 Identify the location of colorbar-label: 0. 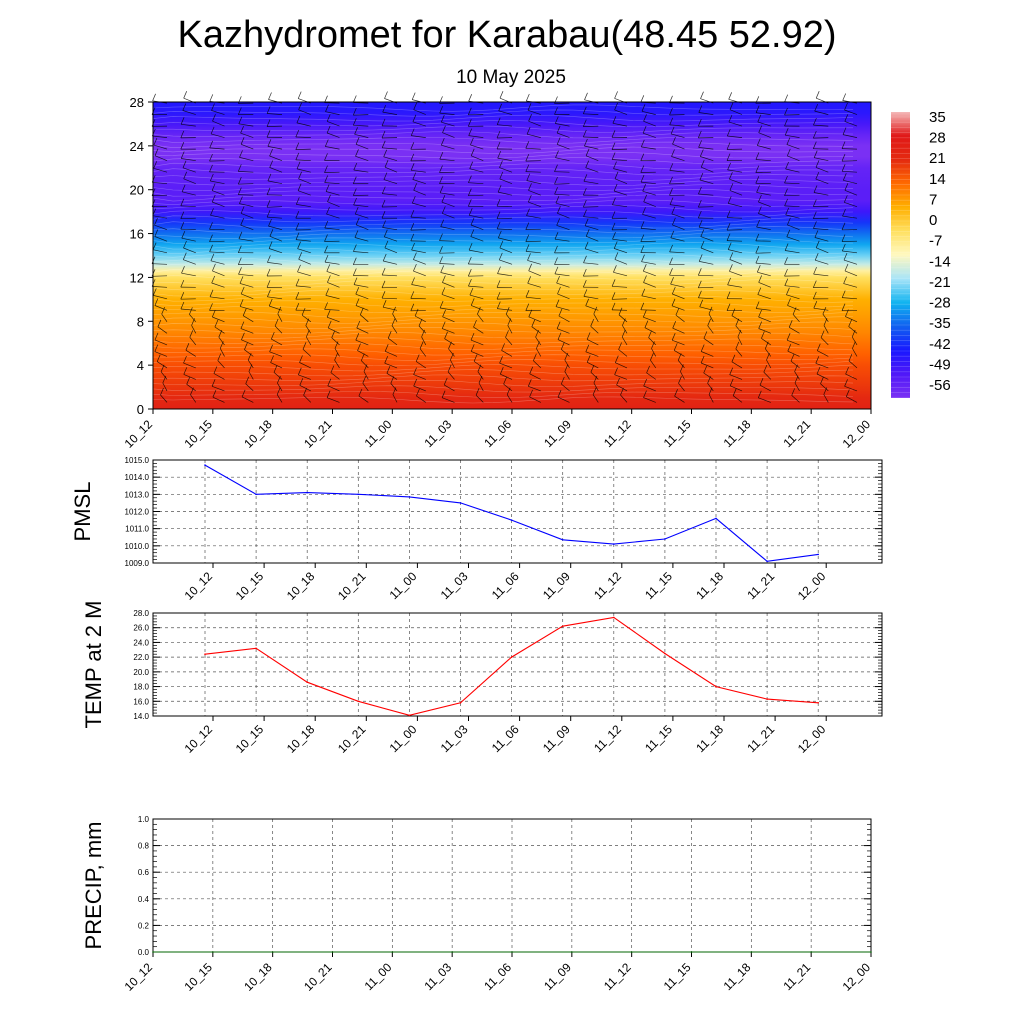
(933, 220).